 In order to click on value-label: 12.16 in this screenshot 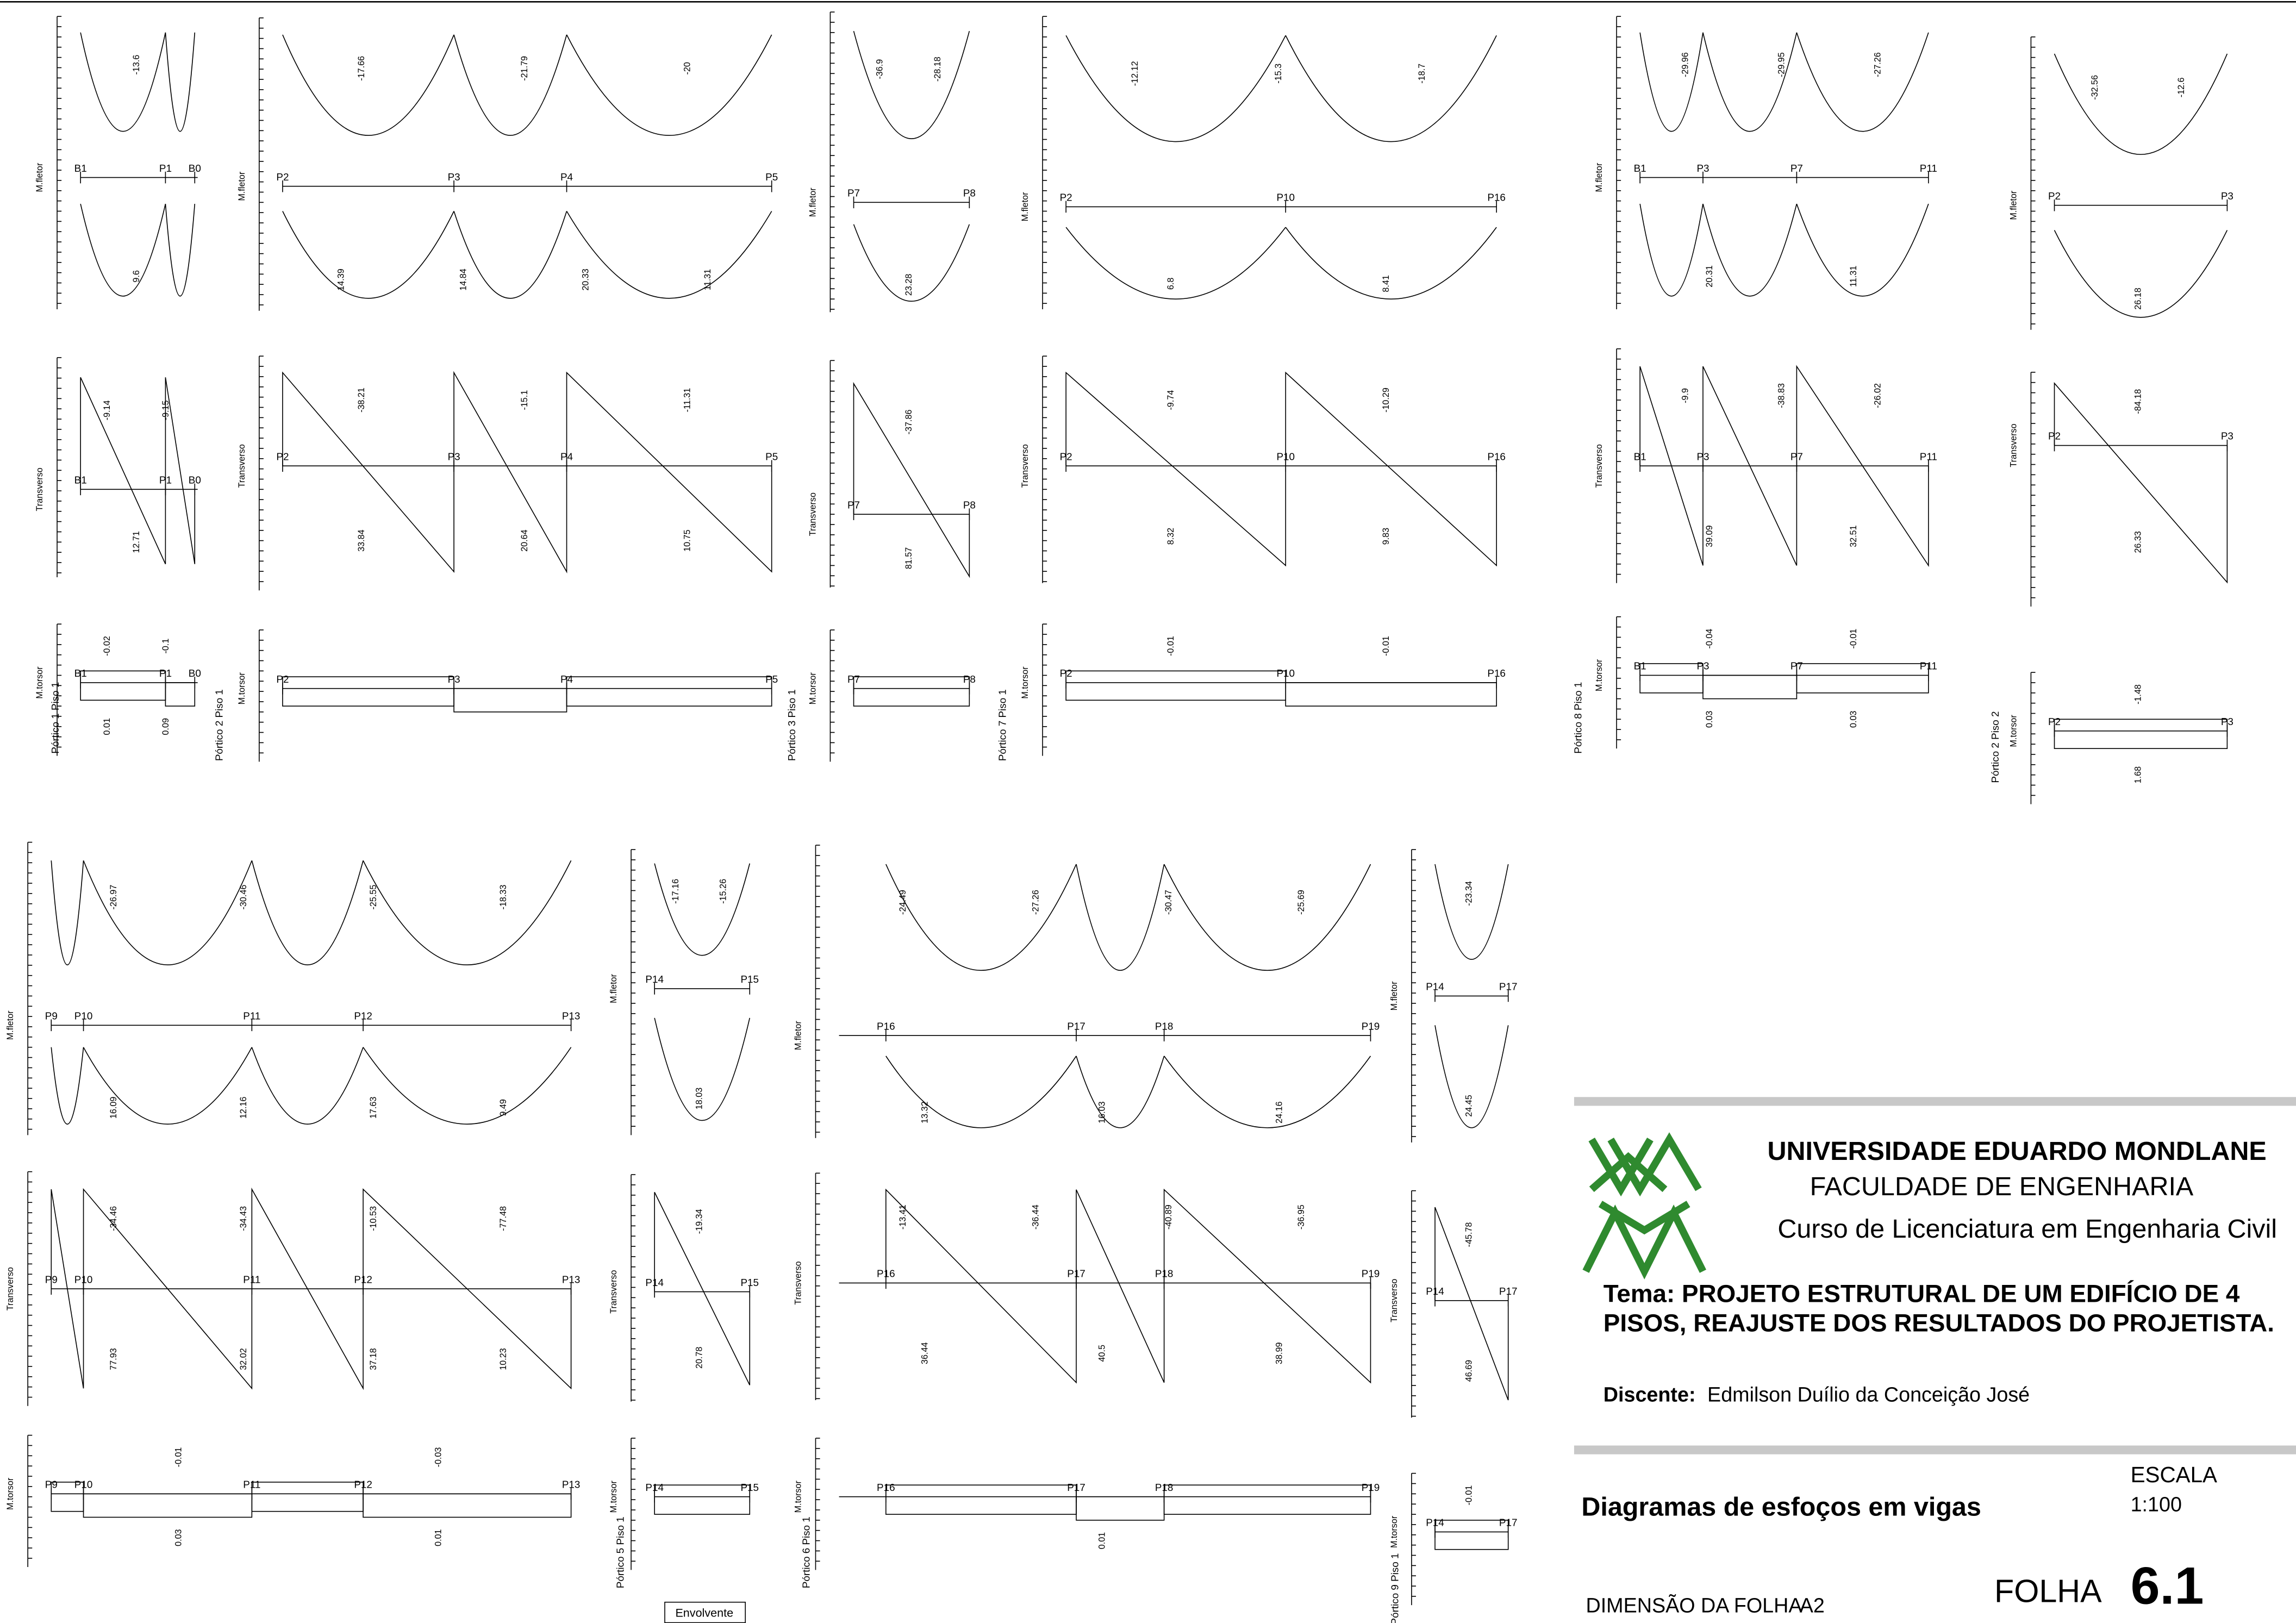, I will do `click(243, 1108)`.